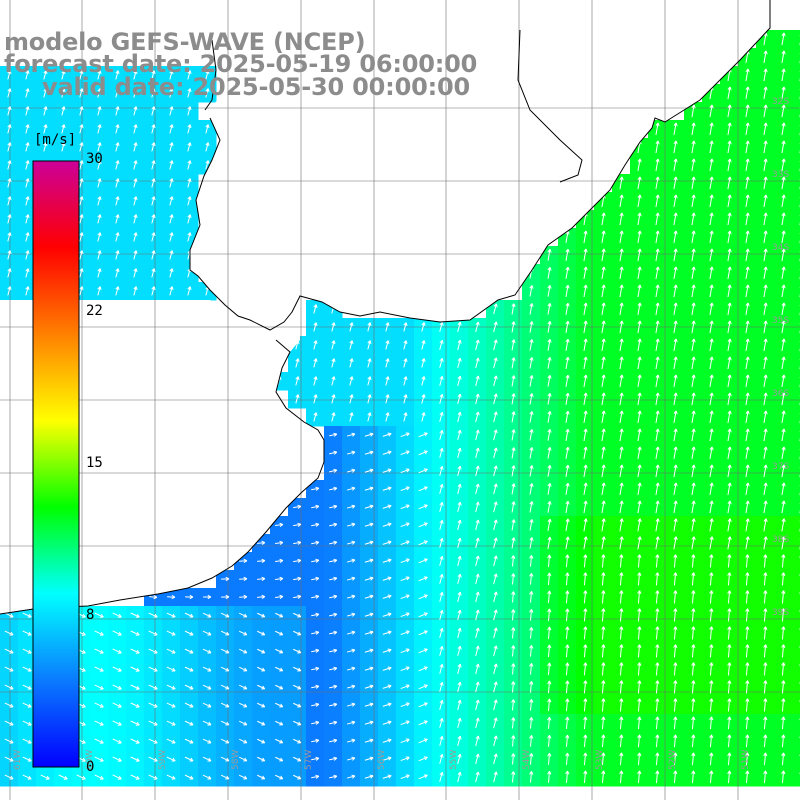 Image resolution: width=800 pixels, height=800 pixels. Describe the element at coordinates (780, 248) in the screenshot. I see `lat-label: 34S` at that location.